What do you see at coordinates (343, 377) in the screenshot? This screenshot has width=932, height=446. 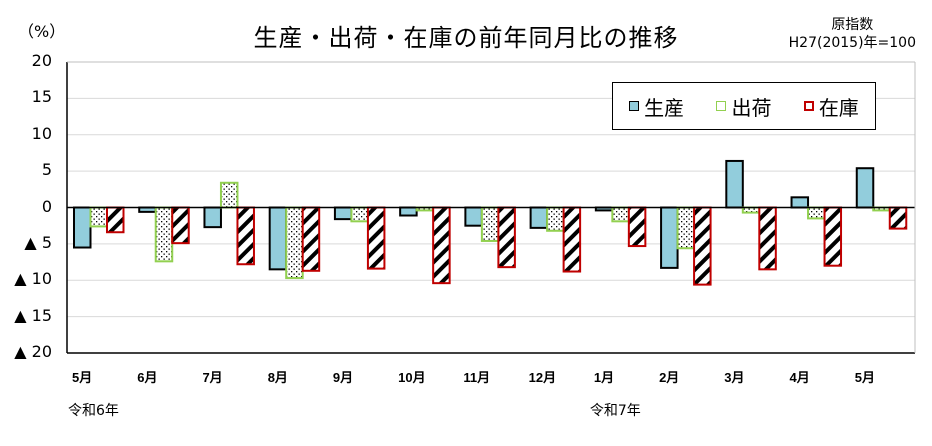 I see `x-tick-label: 9月` at bounding box center [343, 377].